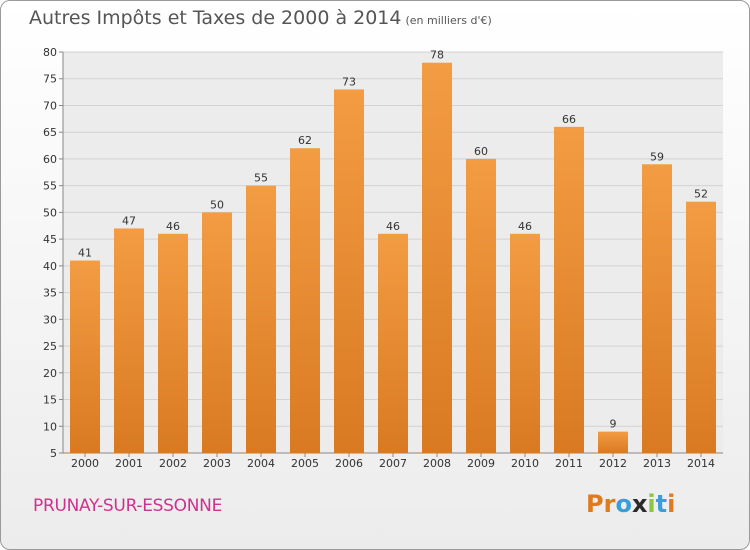 The image size is (750, 550). Describe the element at coordinates (393, 463) in the screenshot. I see `x-tick-label: 2007` at that location.